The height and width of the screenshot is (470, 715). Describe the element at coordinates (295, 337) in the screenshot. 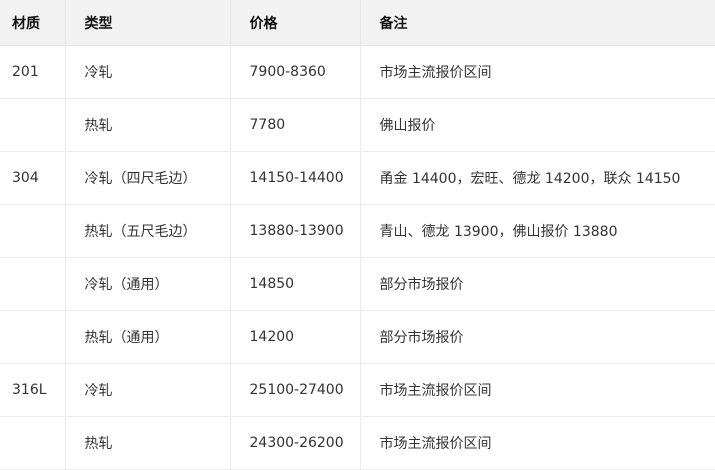

I see `price-cell: 14200` at that location.